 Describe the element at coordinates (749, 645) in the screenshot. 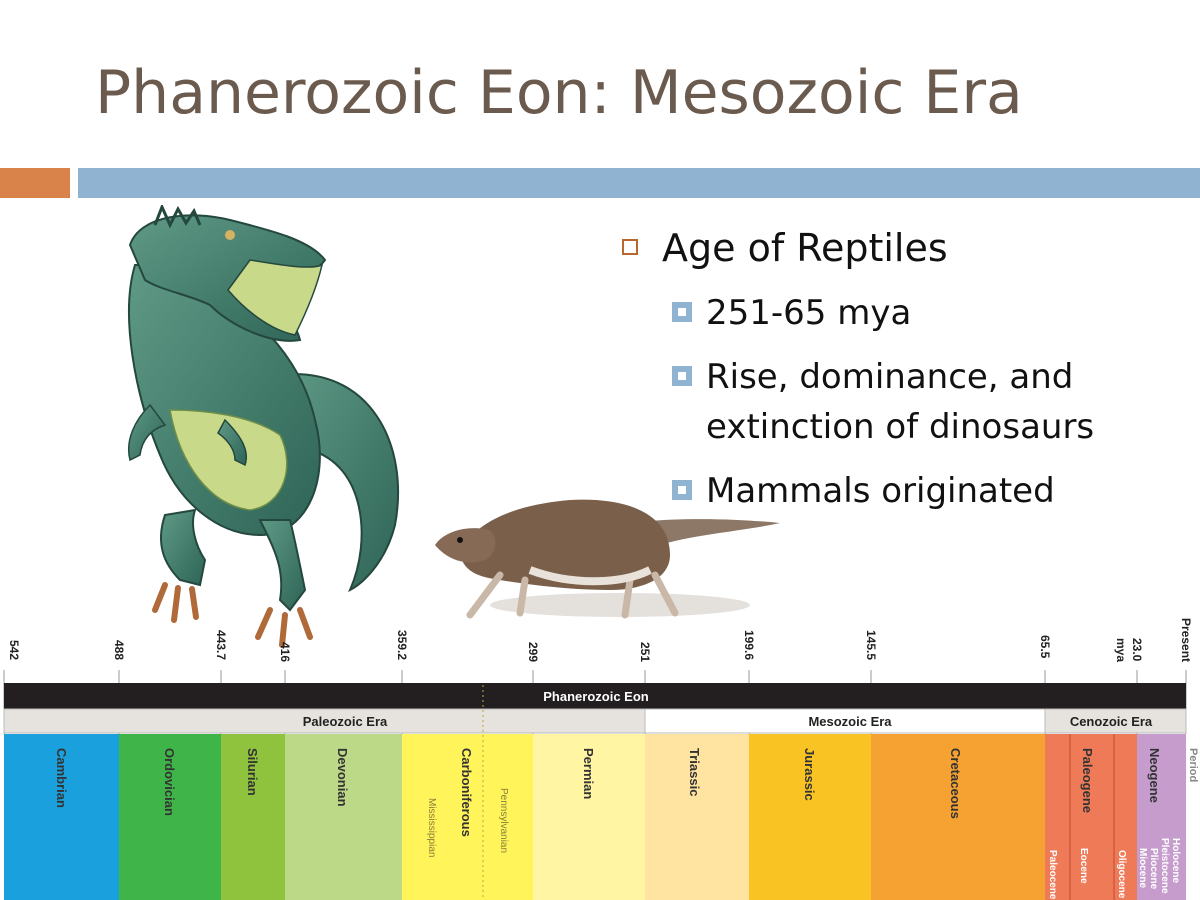

I see `tick-label: 199.6` at that location.